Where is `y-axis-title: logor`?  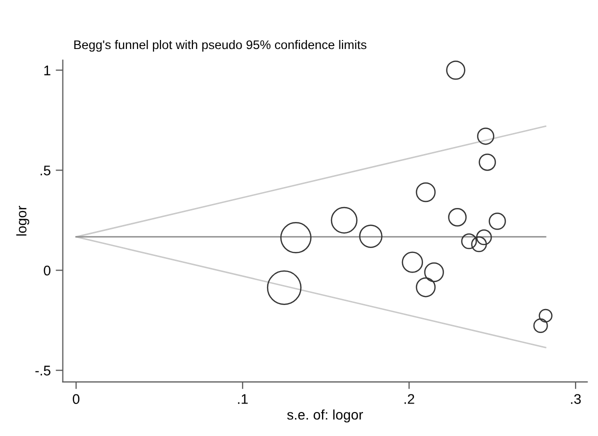 y-axis-title: logor is located at coordinates (23, 221).